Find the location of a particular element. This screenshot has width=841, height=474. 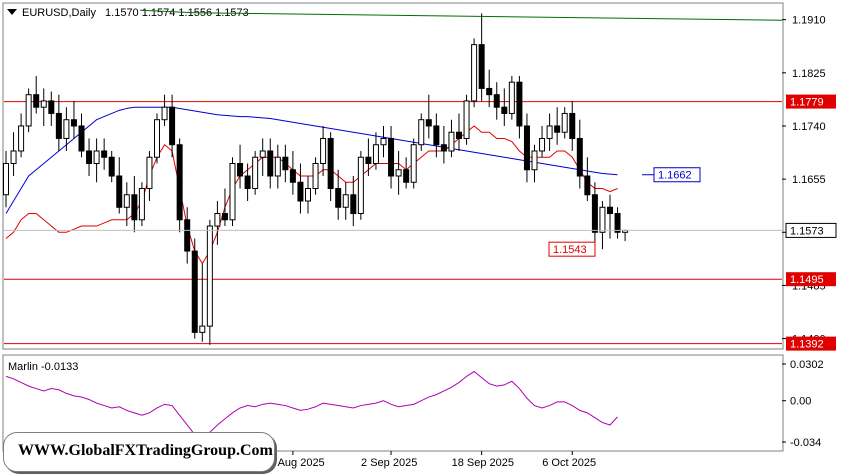

time-tick-label: 2 Sep 2025 is located at coordinates (389, 463).